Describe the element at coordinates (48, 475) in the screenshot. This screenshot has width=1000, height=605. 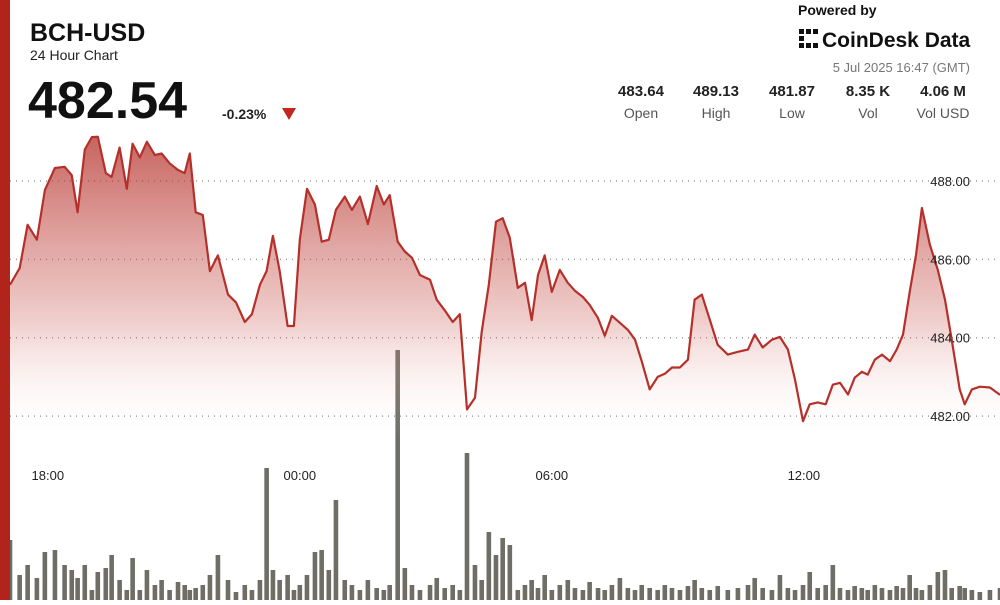
I see `x-tick-label: 18:00` at that location.